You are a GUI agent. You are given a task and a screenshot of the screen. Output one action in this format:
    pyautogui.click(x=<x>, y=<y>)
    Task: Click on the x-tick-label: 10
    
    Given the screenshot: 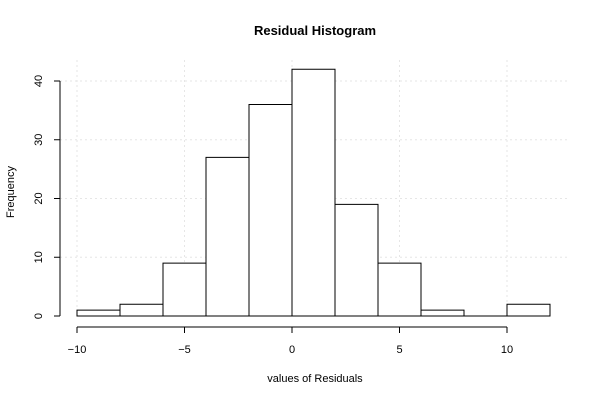 What is the action you would take?
    pyautogui.click(x=507, y=350)
    